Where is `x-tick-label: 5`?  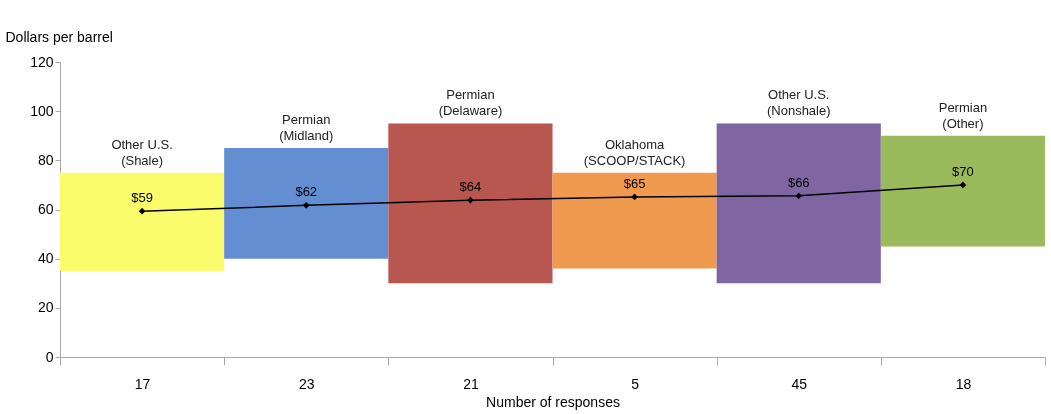
x-tick-label: 5 is located at coordinates (635, 383).